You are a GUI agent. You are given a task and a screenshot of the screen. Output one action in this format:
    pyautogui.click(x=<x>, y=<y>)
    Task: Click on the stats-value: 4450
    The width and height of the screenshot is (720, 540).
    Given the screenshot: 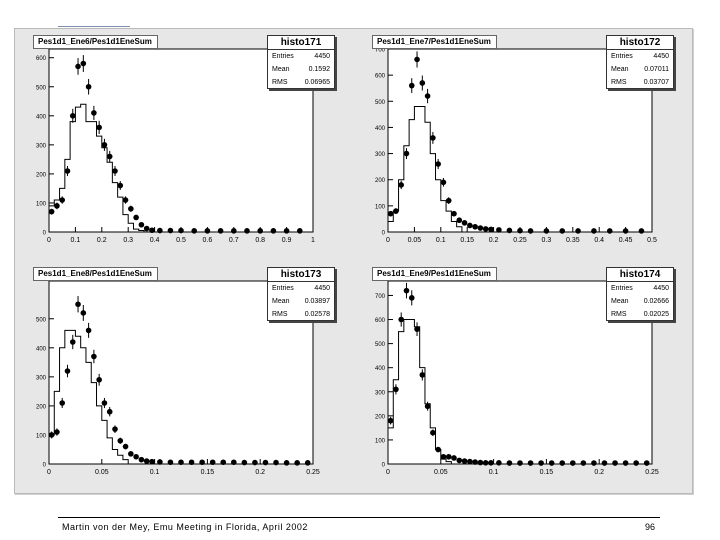 What is the action you would take?
    pyautogui.click(x=322, y=288)
    